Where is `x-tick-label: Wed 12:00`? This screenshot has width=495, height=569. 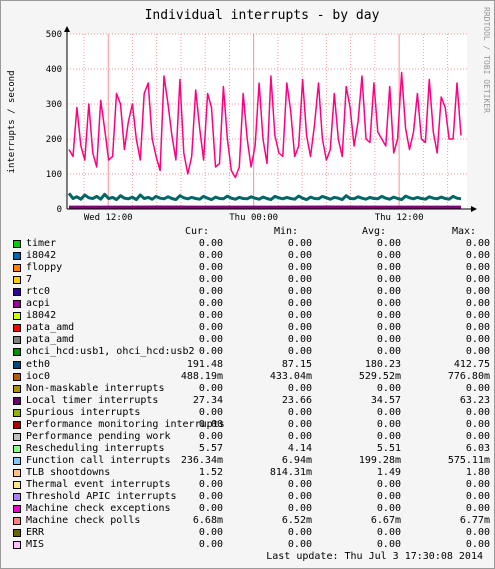
x-tick-label: Wed 12:00 is located at coordinates (108, 218).